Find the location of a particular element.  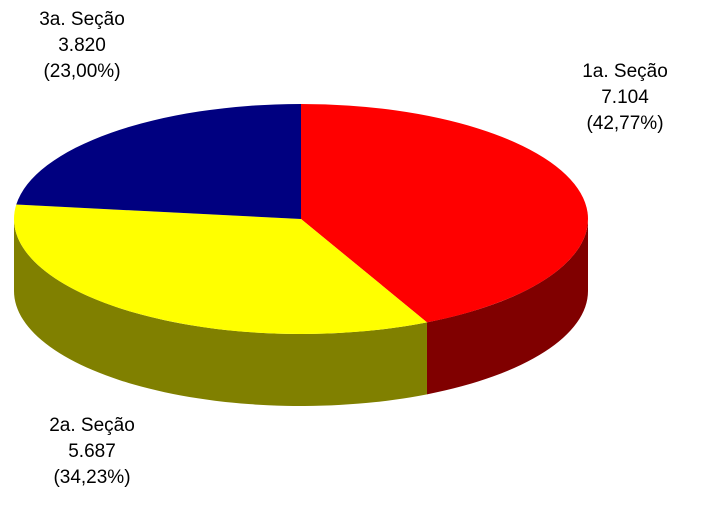

slice-name: 2a. Seção is located at coordinates (92, 425).